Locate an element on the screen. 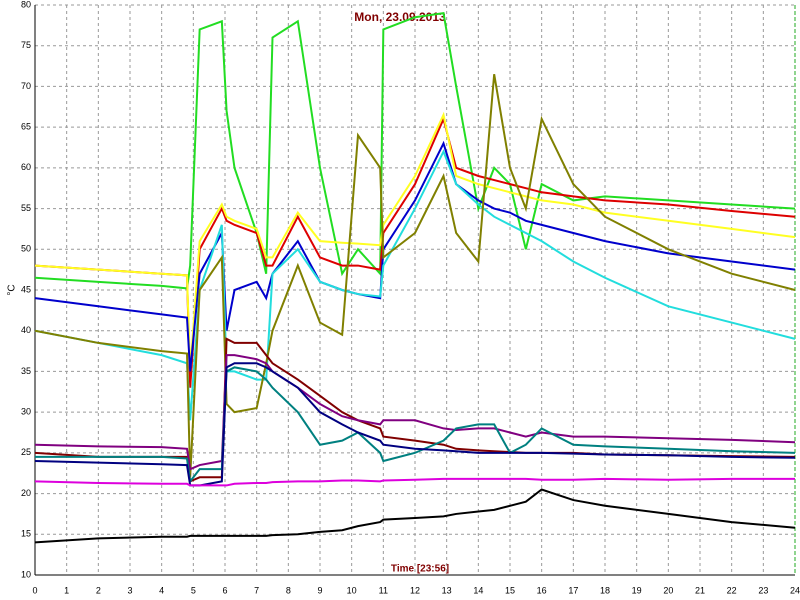 The image size is (800, 600). chart-title: Mon, 23.09.2013 is located at coordinates (400, 17).